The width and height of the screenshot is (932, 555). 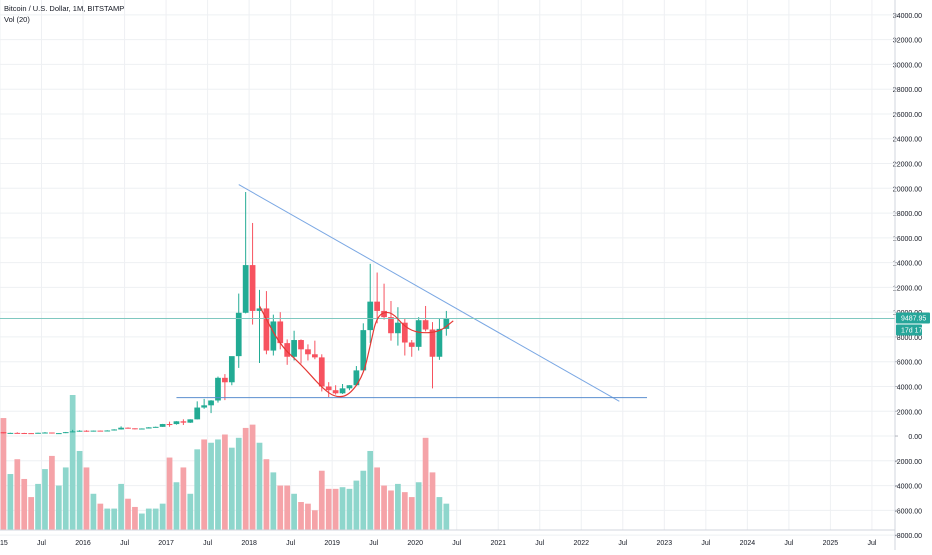 What do you see at coordinates (913, 331) in the screenshot?
I see `countdown-text: 17d 17h` at bounding box center [913, 331].